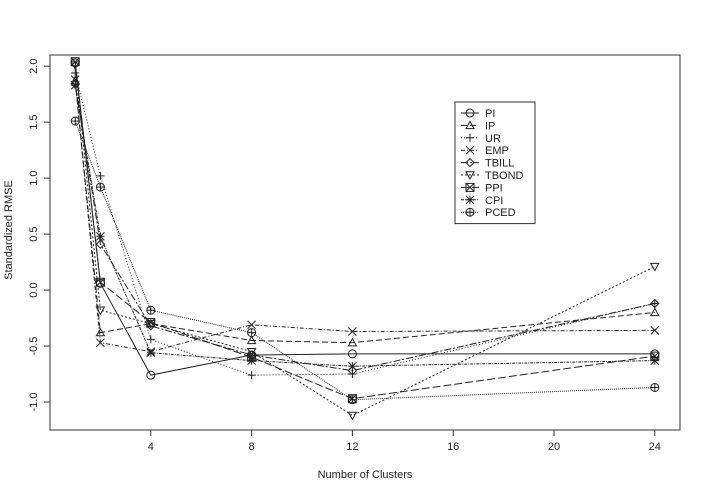 The width and height of the screenshot is (706, 493). I want to click on legend-label: IP, so click(490, 126).